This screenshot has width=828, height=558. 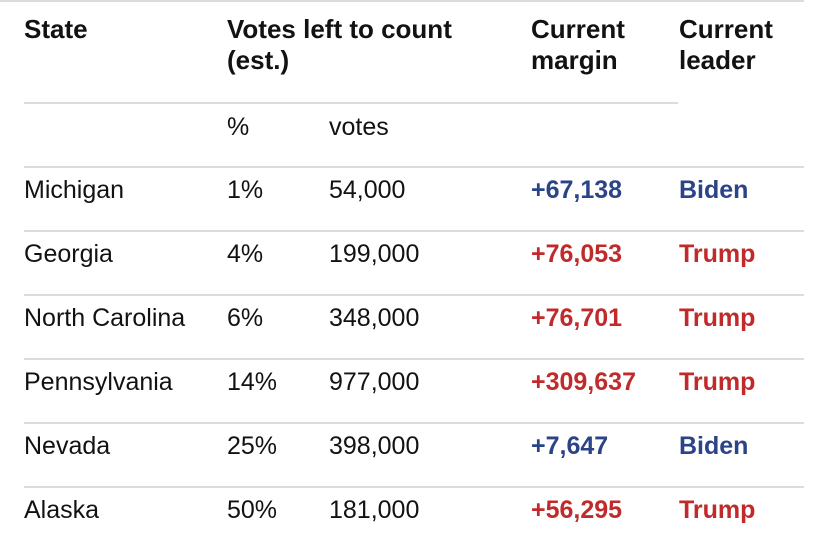 What do you see at coordinates (374, 382) in the screenshot?
I see `cell-votes: 977,000` at bounding box center [374, 382].